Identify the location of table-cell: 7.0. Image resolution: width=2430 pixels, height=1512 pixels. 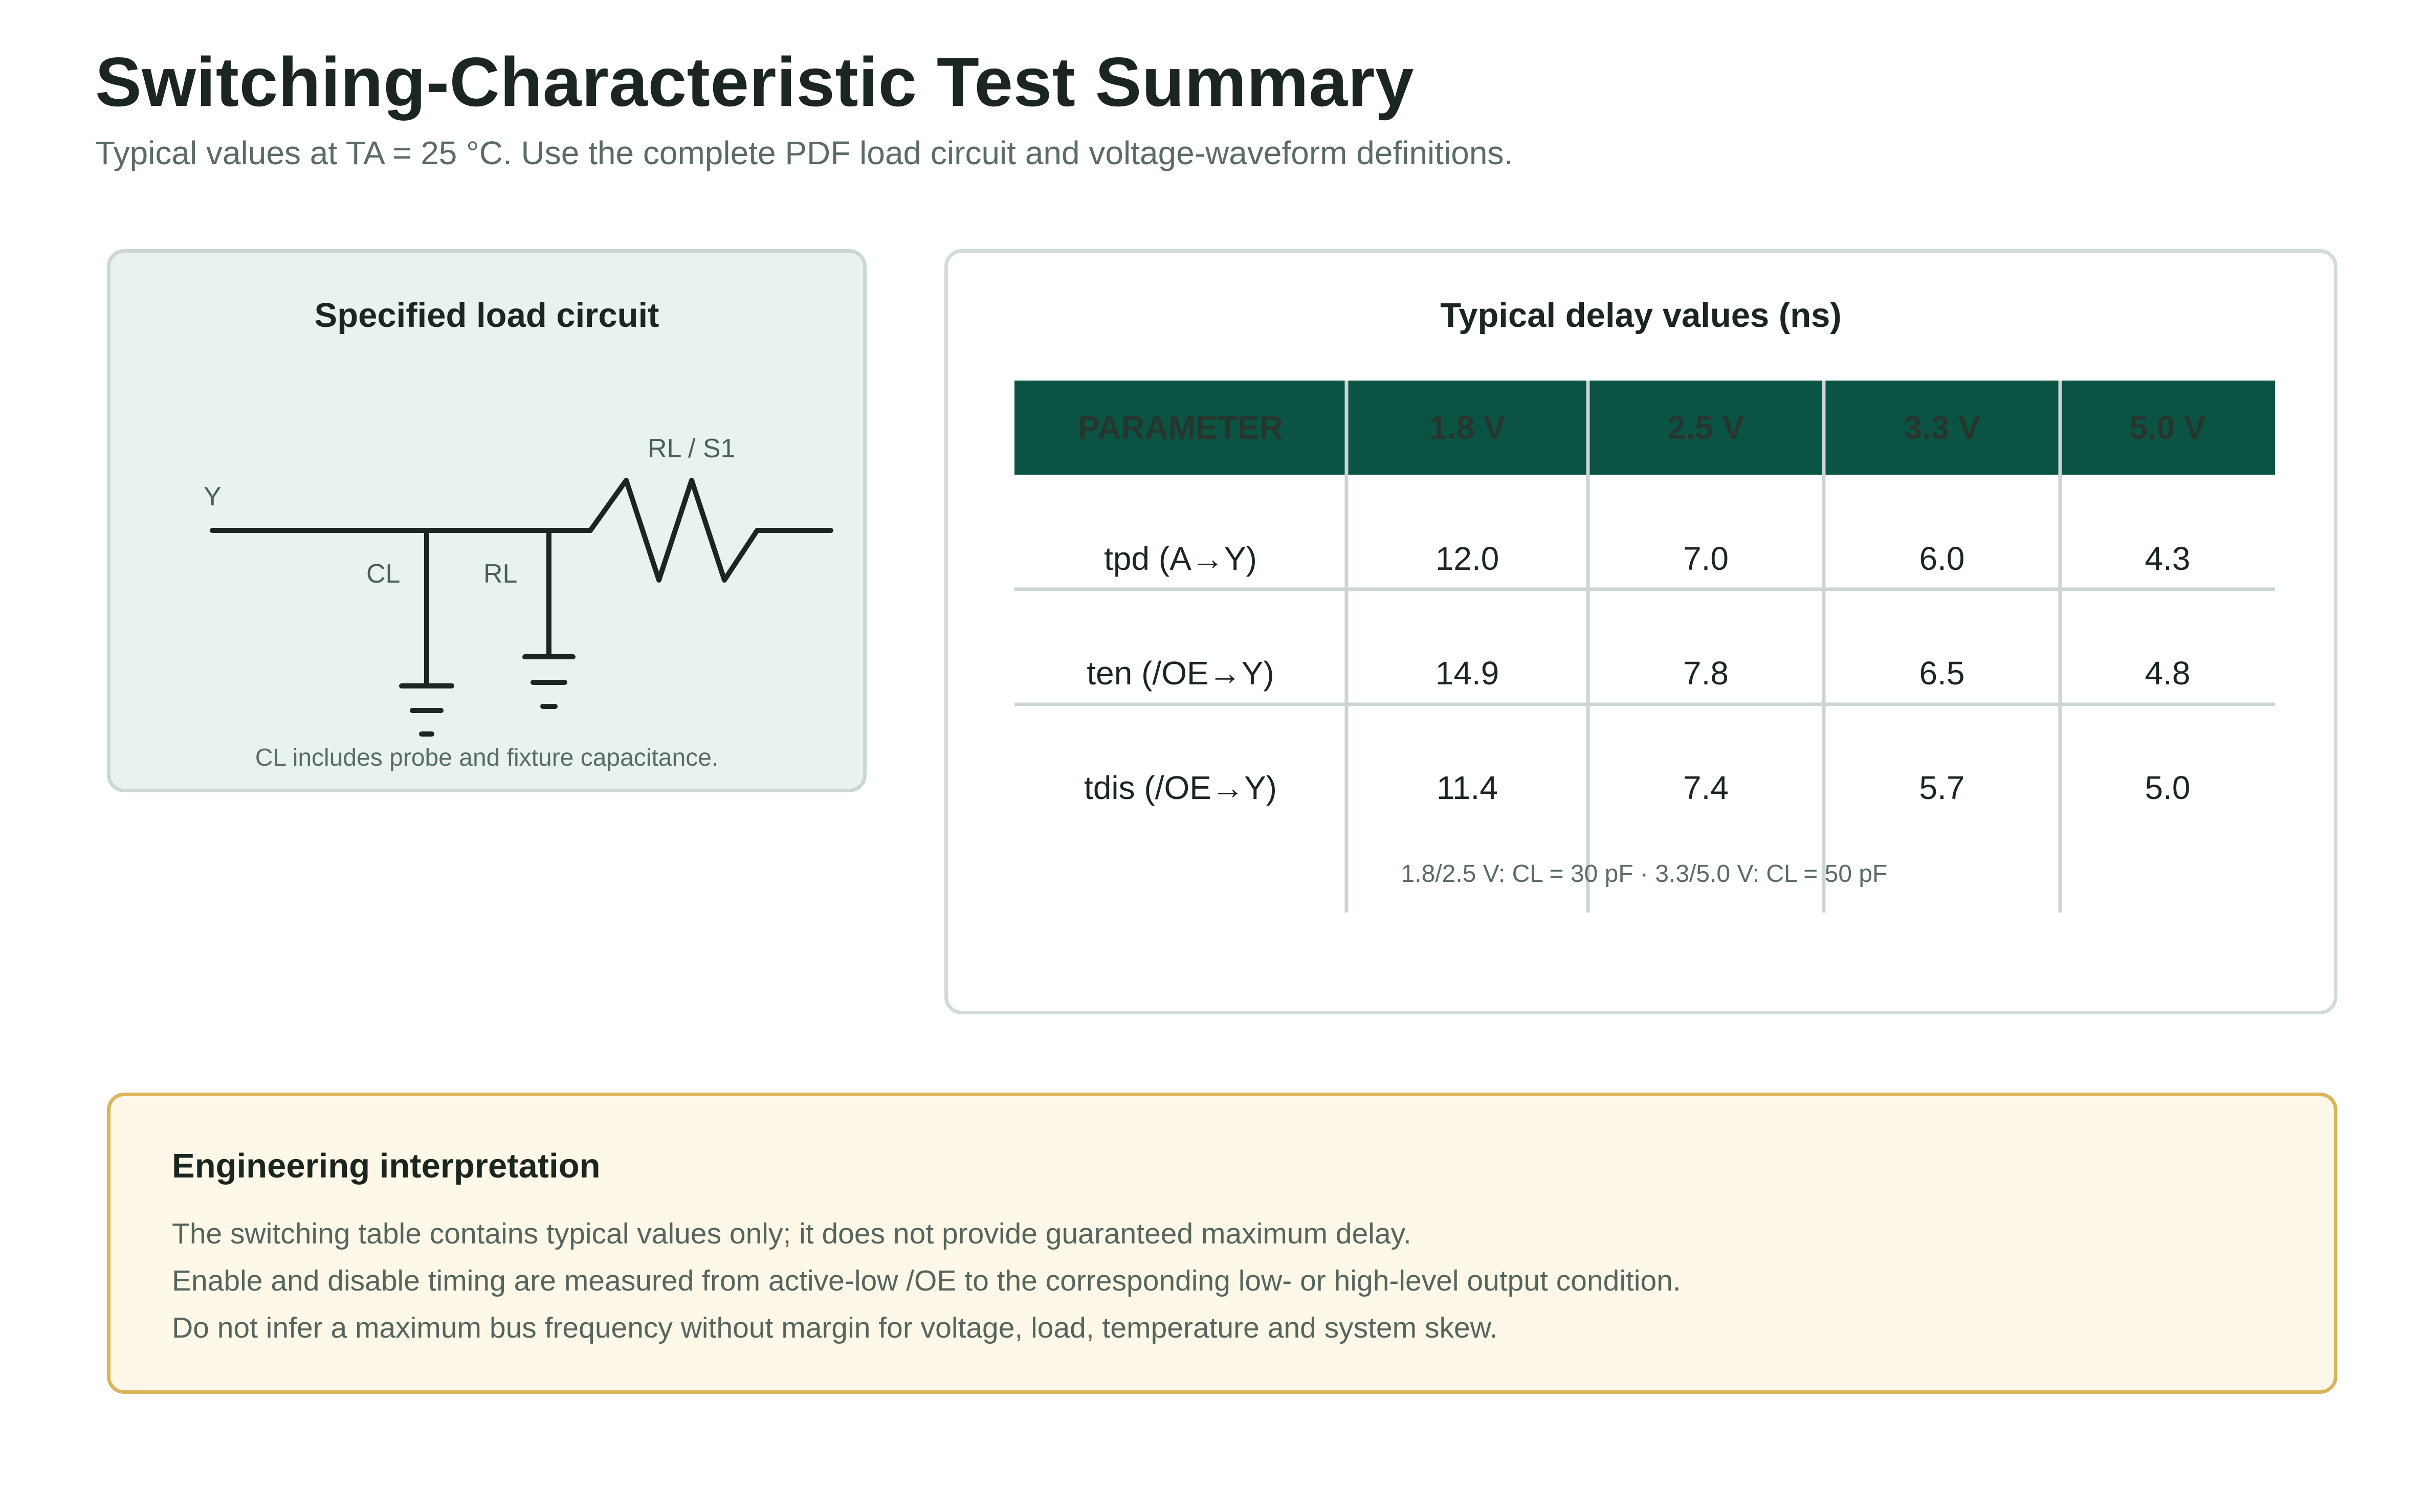
(1706, 558).